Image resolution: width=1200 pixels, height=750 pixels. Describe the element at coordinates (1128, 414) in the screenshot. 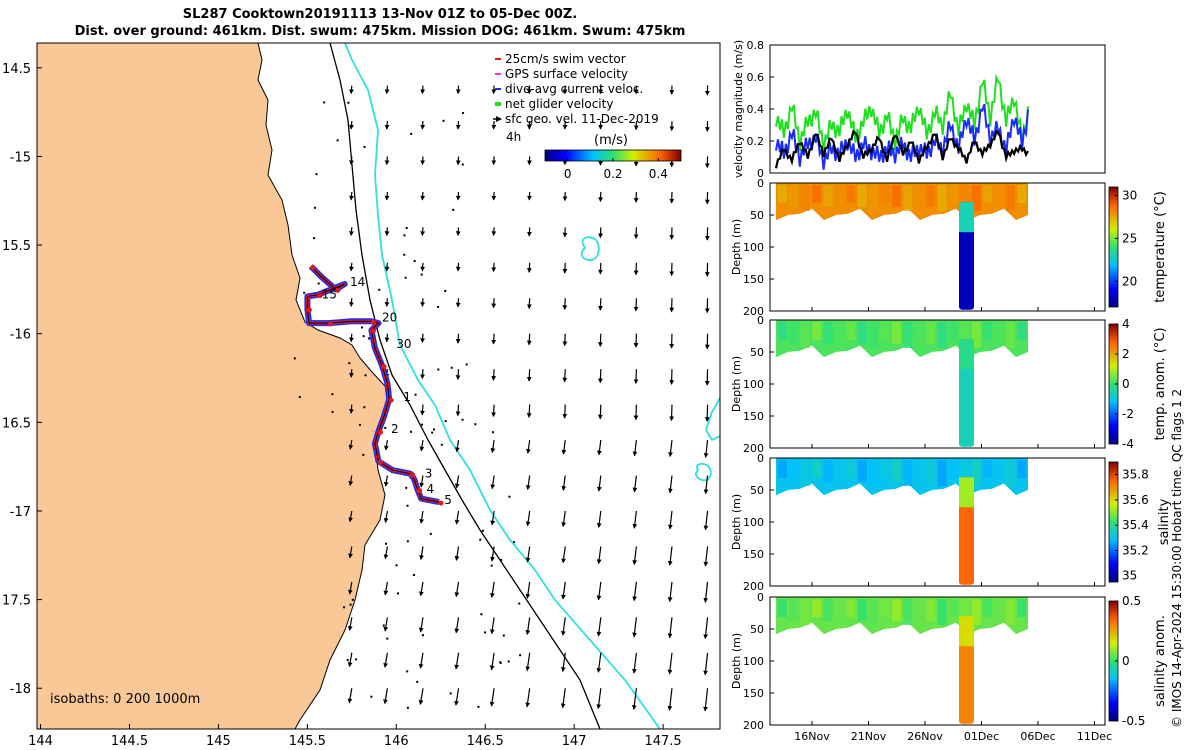

I see `section-colorbar-tick-label: -2` at that location.